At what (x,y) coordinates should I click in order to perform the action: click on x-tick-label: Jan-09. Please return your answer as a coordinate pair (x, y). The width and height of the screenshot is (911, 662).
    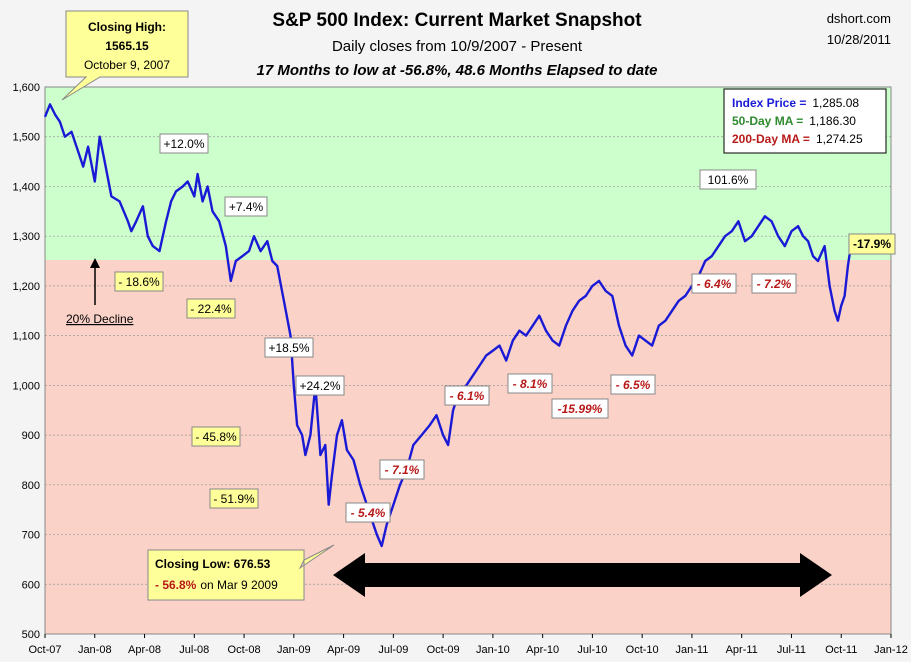
    Looking at the image, I should click on (294, 650).